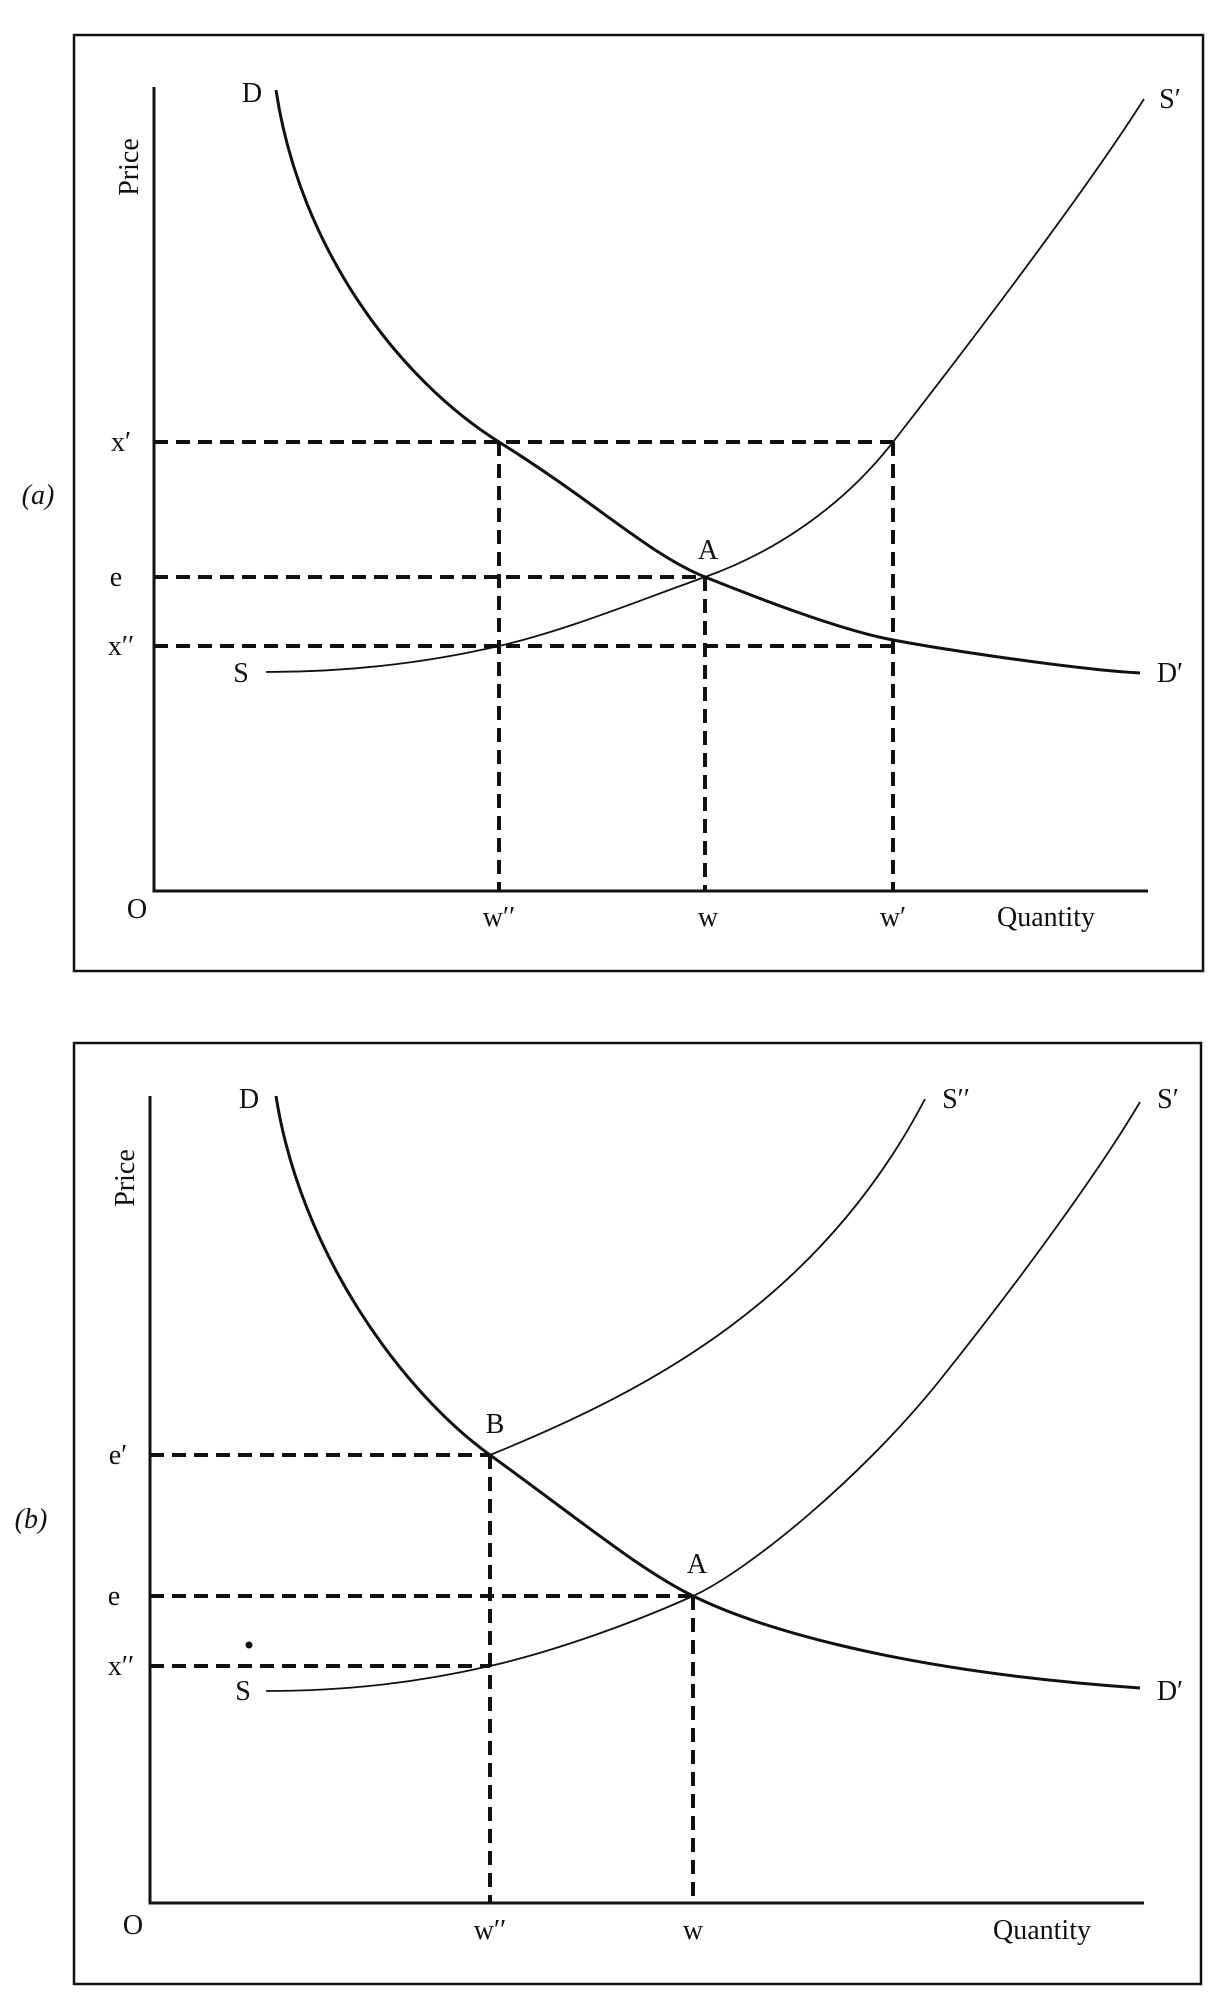 This screenshot has width=1222, height=1994. I want to click on panel-a-price-x-prime: x′, so click(121, 442).